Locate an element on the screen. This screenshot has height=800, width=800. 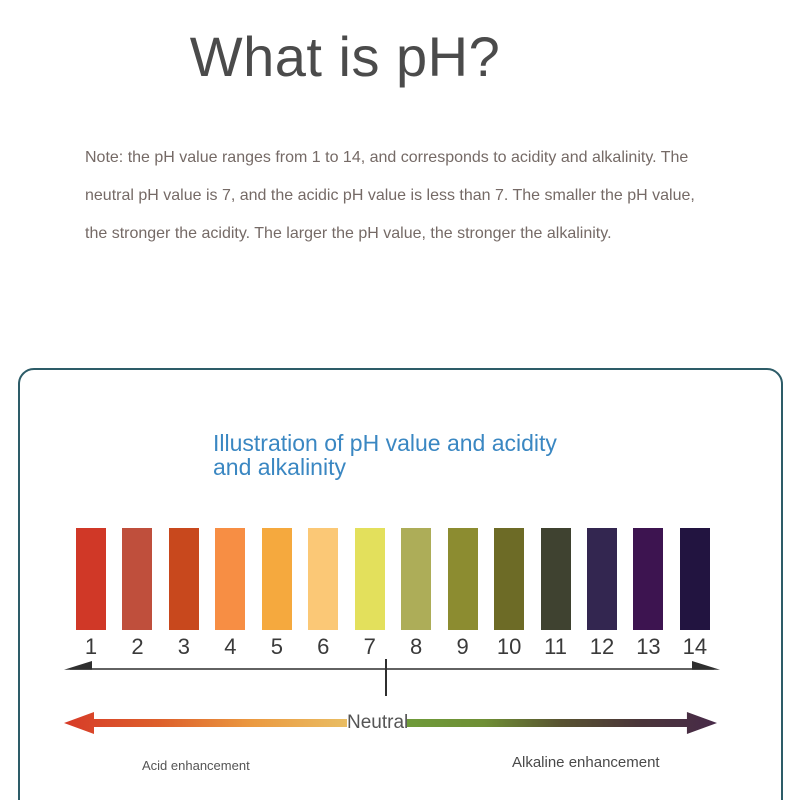
panel-title-line2: and alkalinity is located at coordinates (279, 466).